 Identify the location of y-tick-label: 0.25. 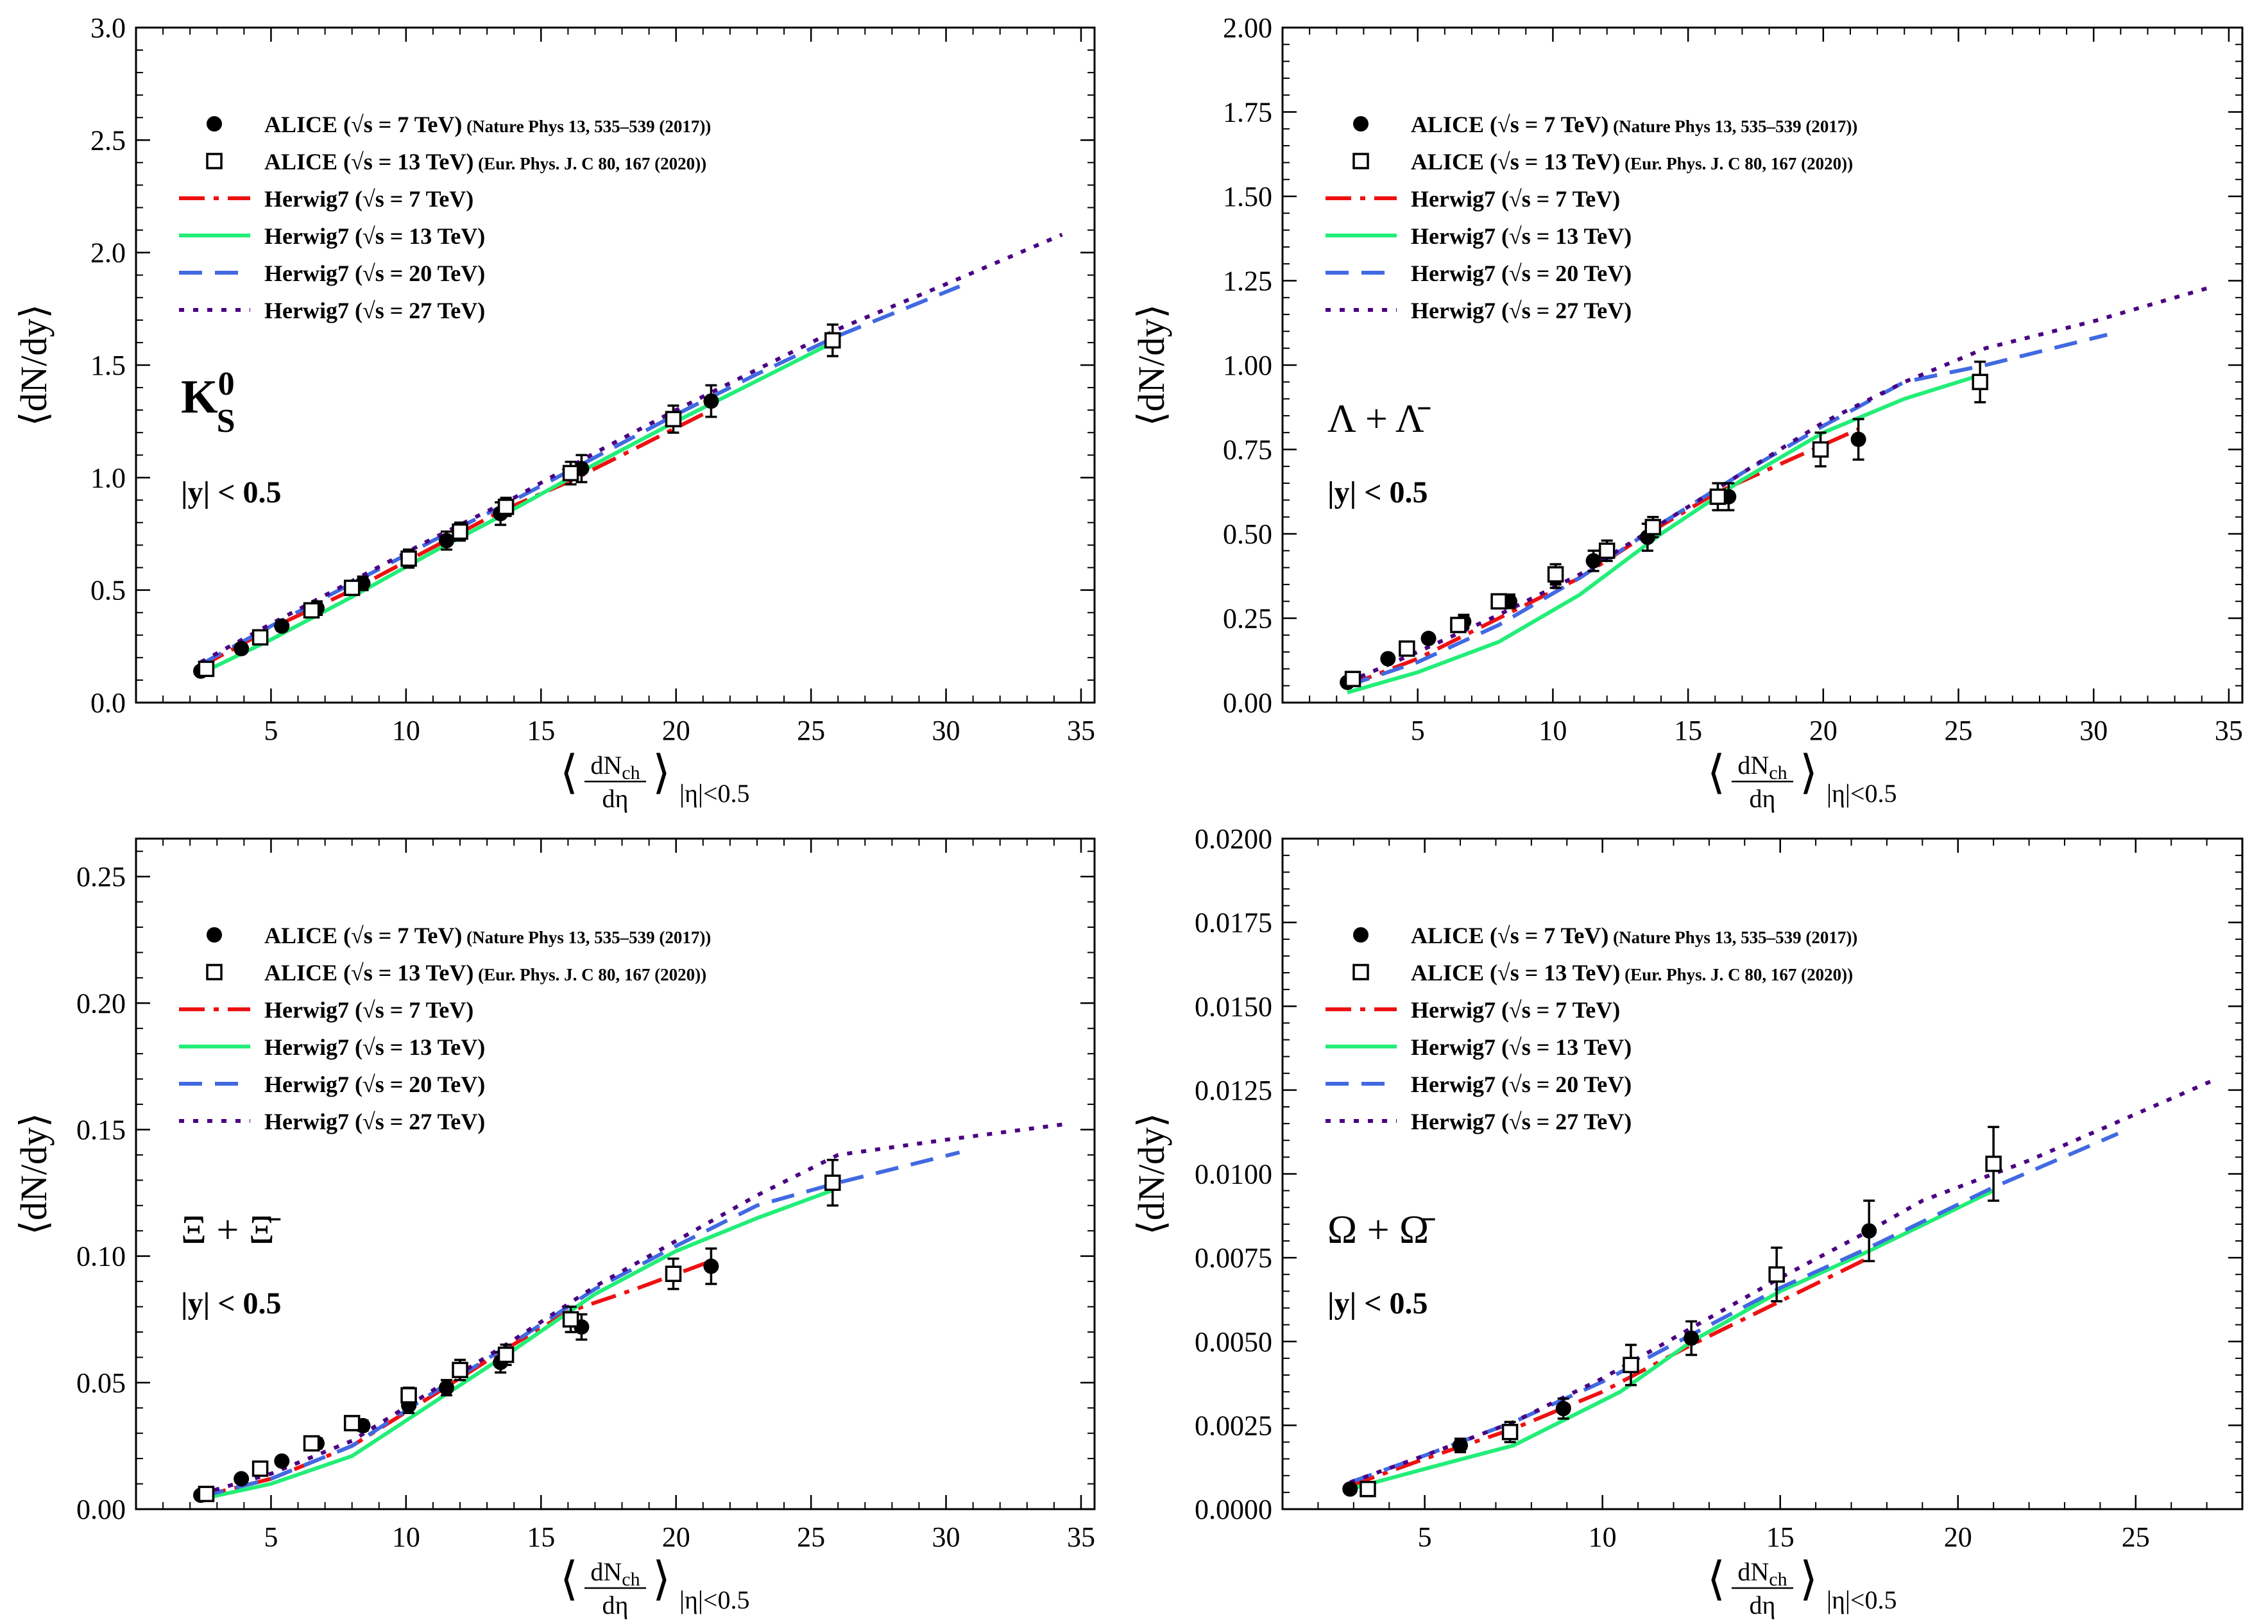
(101, 877).